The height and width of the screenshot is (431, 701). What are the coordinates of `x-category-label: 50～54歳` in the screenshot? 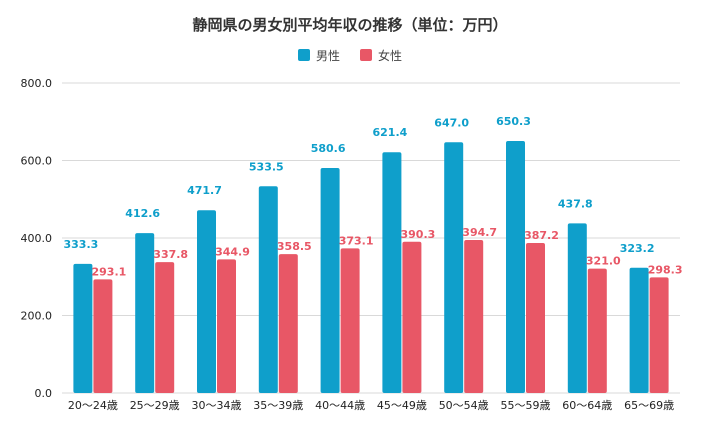 It's located at (464, 405).